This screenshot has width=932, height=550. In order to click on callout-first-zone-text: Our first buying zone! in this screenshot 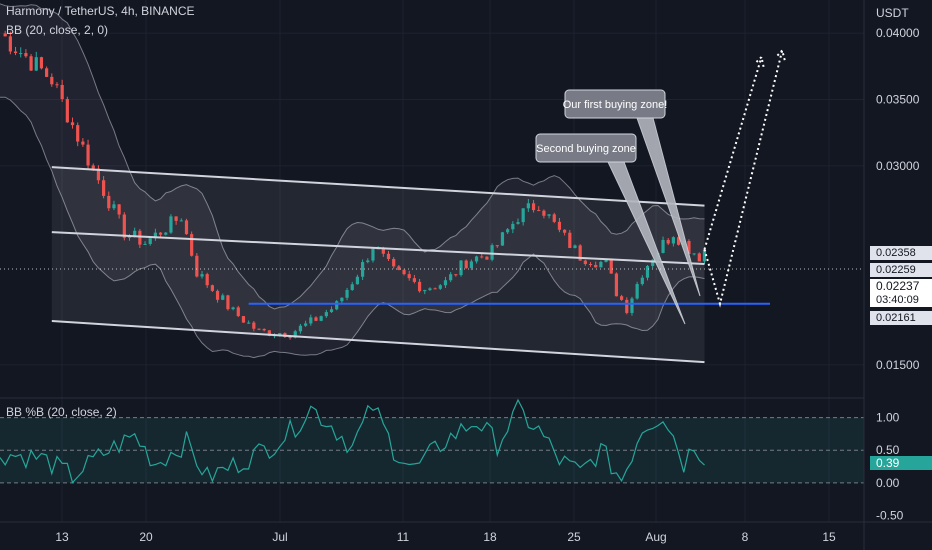, I will do `click(615, 105)`.